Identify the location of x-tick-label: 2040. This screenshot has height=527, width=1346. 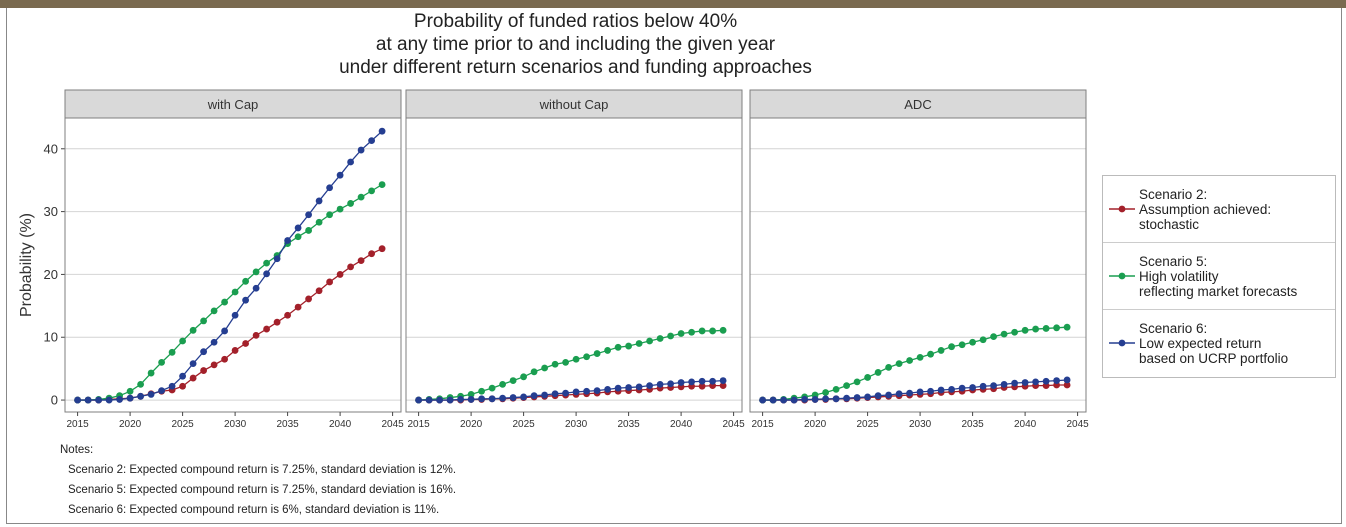
(1025, 424).